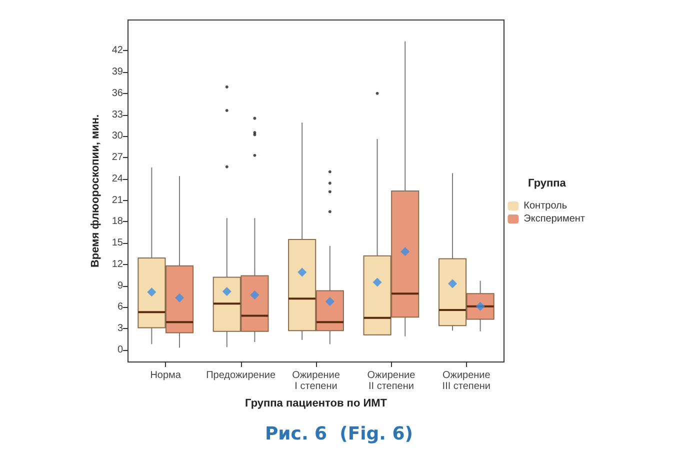  I want to click on y-axis-title: Время флюороскопии, мин., so click(95, 191).